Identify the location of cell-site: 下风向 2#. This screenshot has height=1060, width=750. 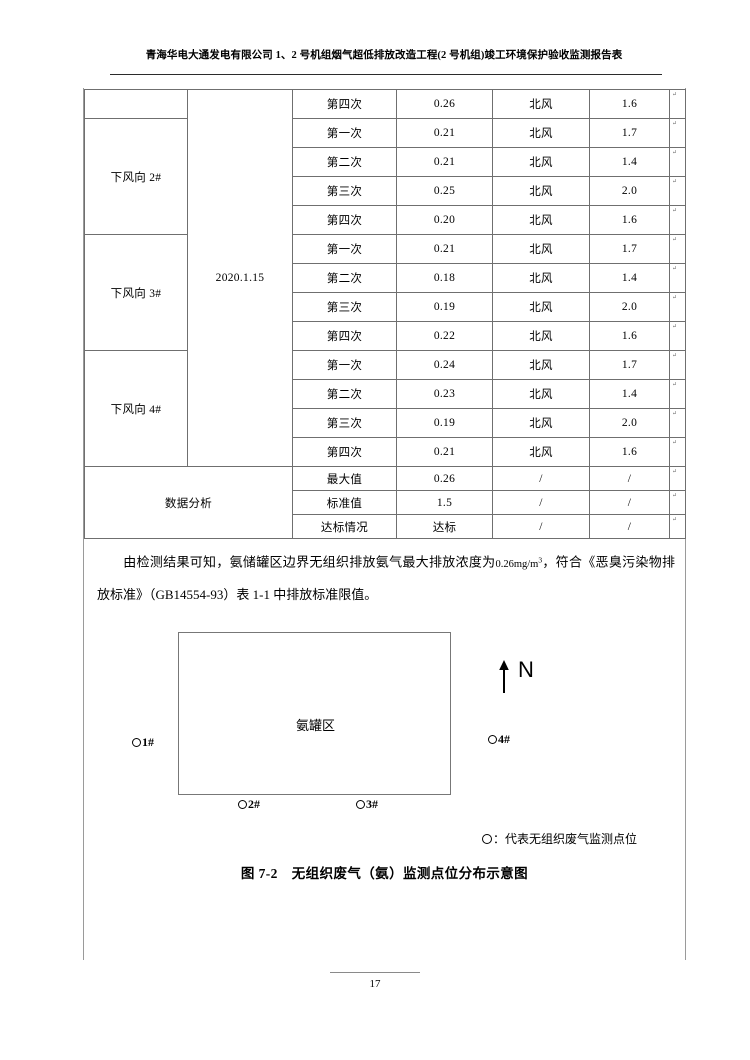
(136, 176).